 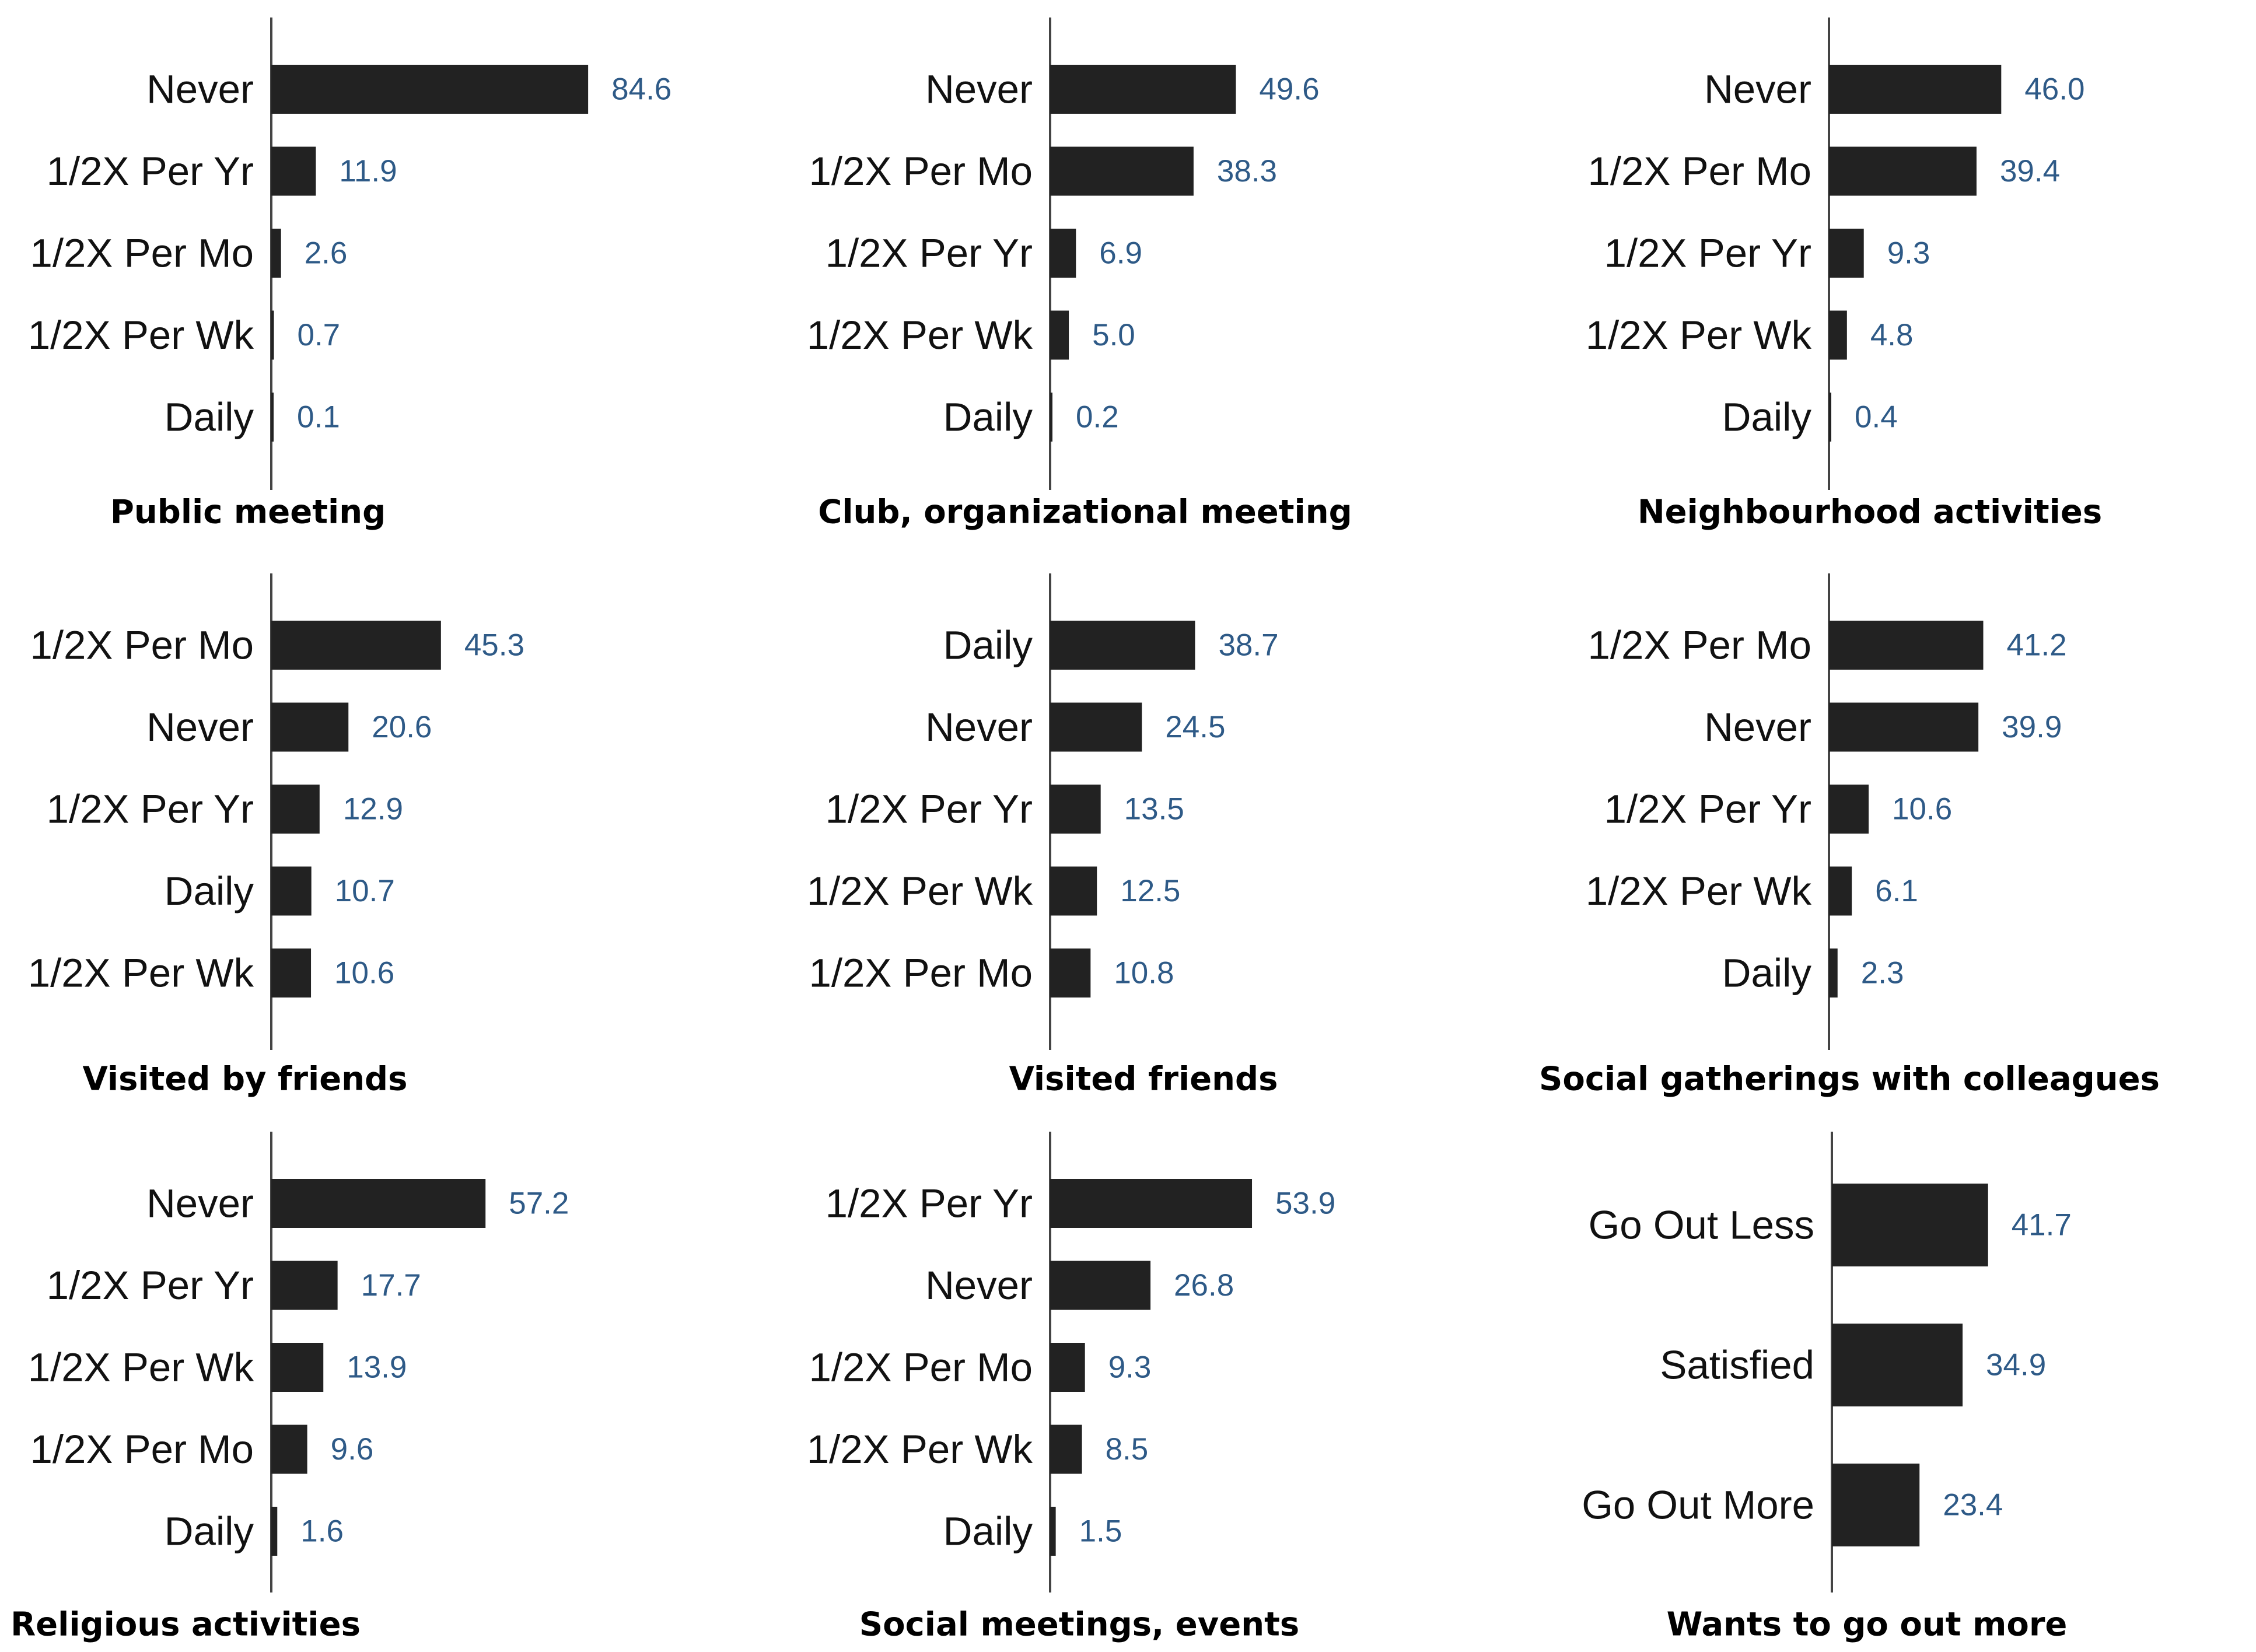 I want to click on value-label: 1.5, so click(x=1100, y=1531).